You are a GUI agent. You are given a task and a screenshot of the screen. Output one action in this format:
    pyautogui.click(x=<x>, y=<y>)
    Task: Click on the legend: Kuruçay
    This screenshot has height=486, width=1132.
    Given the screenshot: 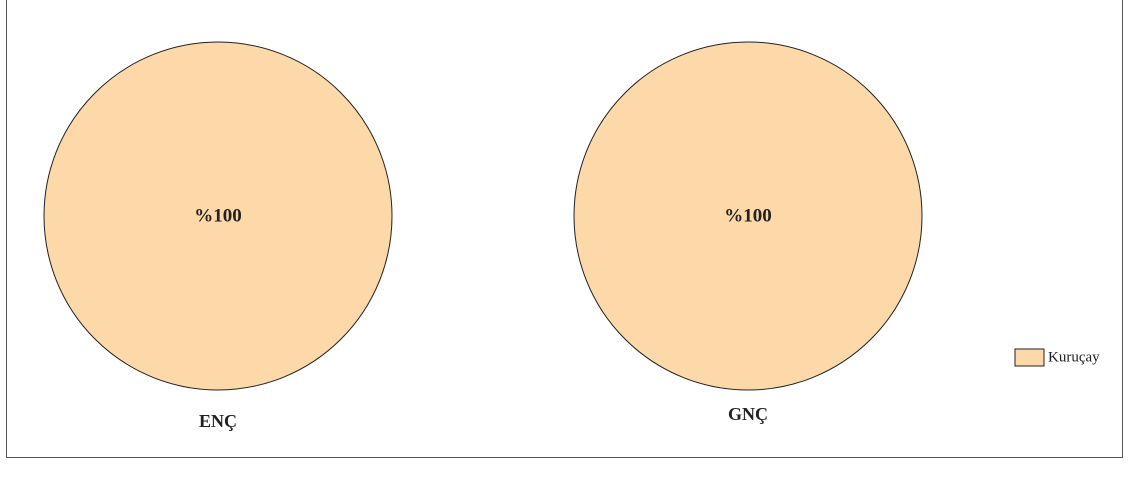 What is the action you would take?
    pyautogui.click(x=1057, y=357)
    